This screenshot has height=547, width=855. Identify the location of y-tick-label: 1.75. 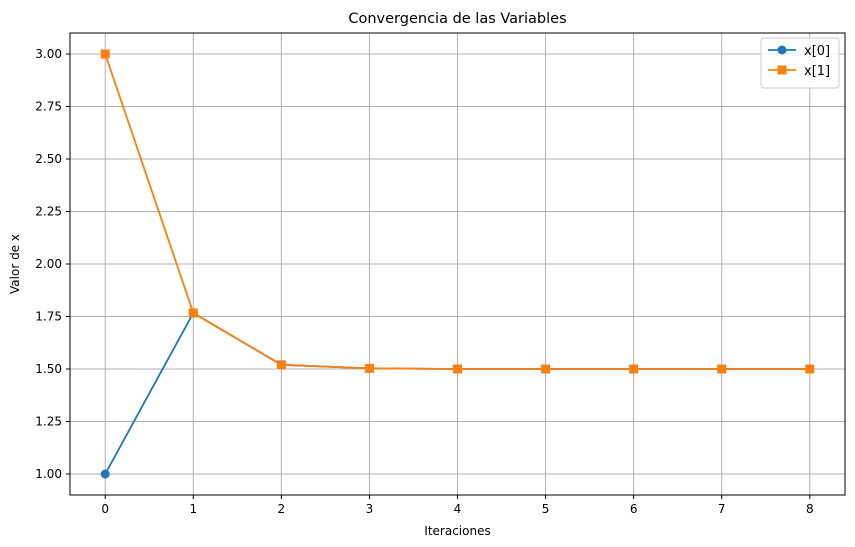
(48, 317).